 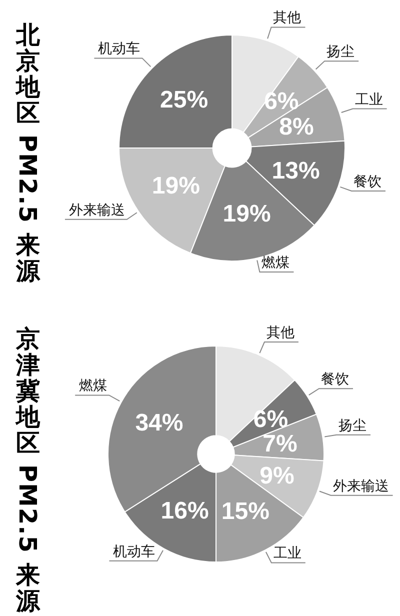 What do you see at coordinates (184, 100) in the screenshot?
I see `data-label: 25%` at bounding box center [184, 100].